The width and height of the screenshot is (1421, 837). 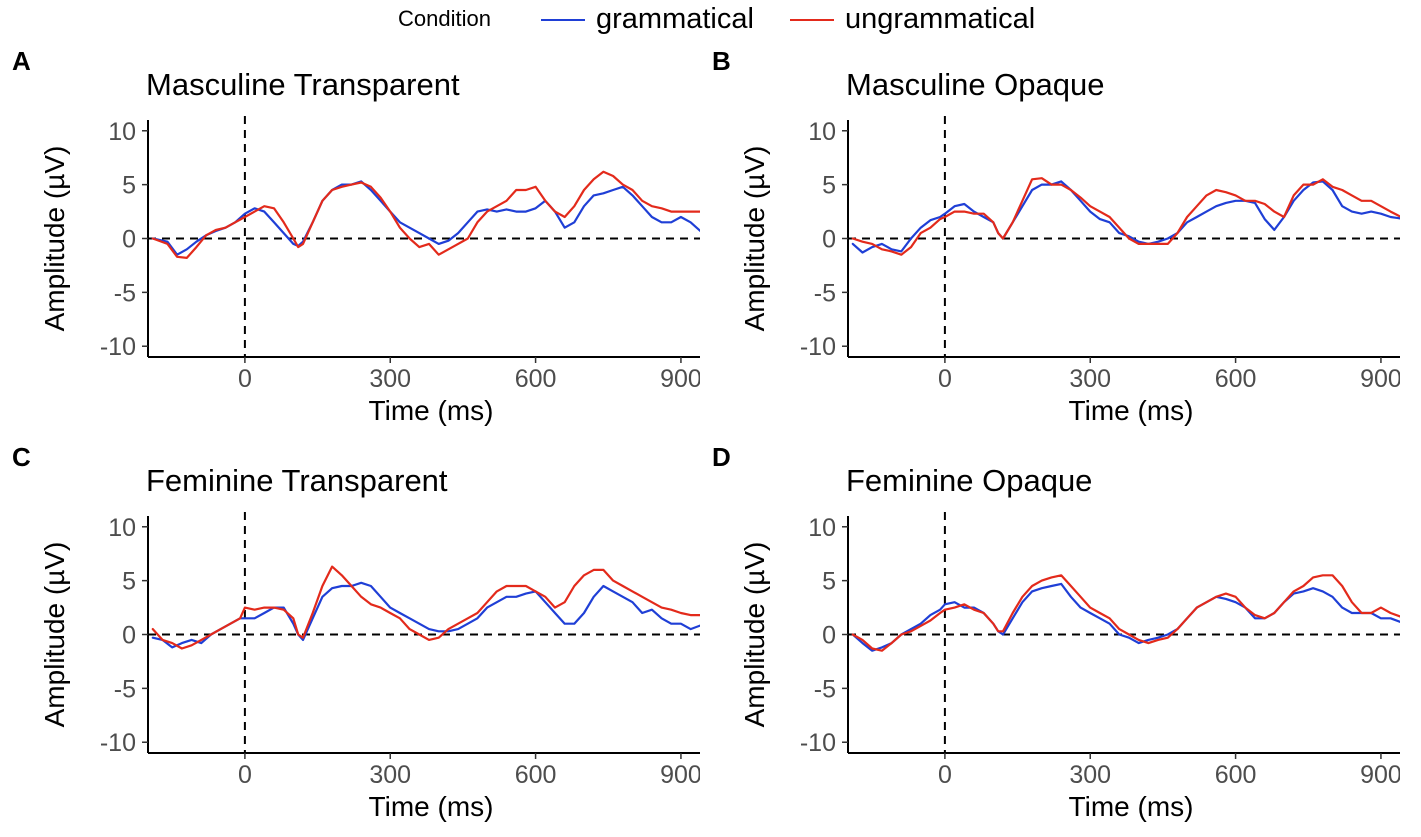 What do you see at coordinates (303, 84) in the screenshot?
I see `chart-title: Masculine Transparent` at bounding box center [303, 84].